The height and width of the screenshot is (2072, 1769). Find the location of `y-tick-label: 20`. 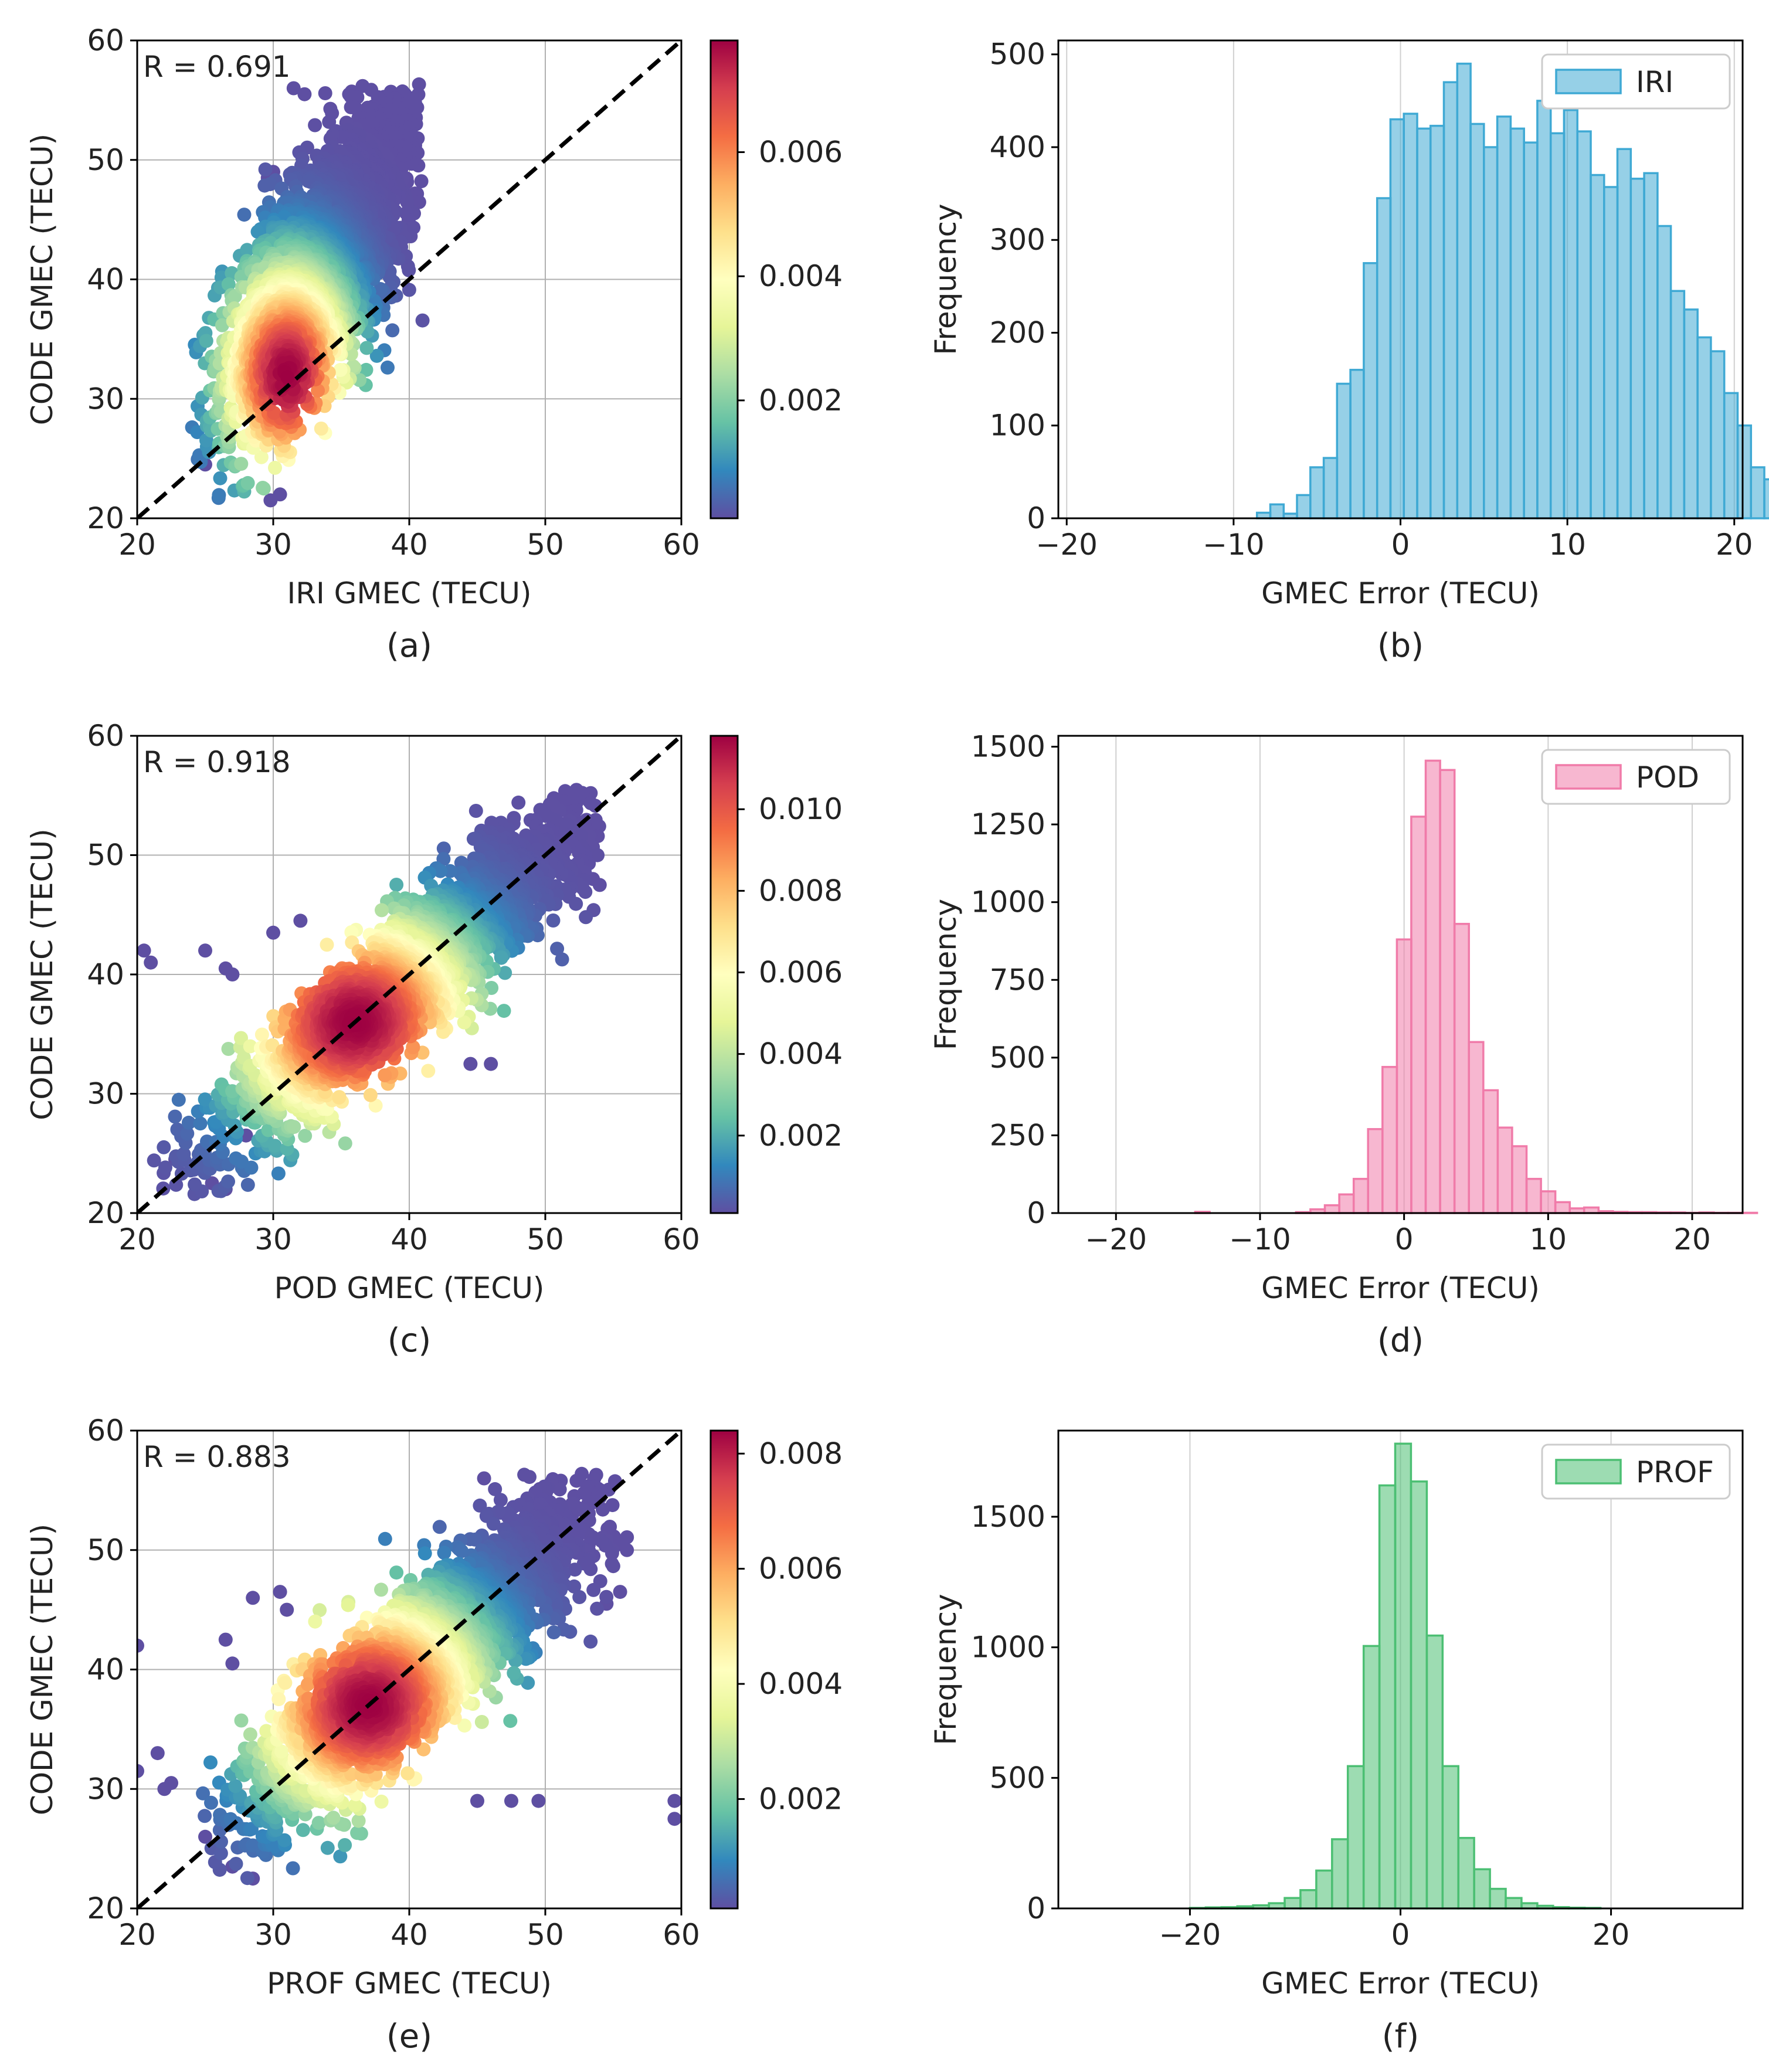

y-tick-label: 20 is located at coordinates (105, 518).